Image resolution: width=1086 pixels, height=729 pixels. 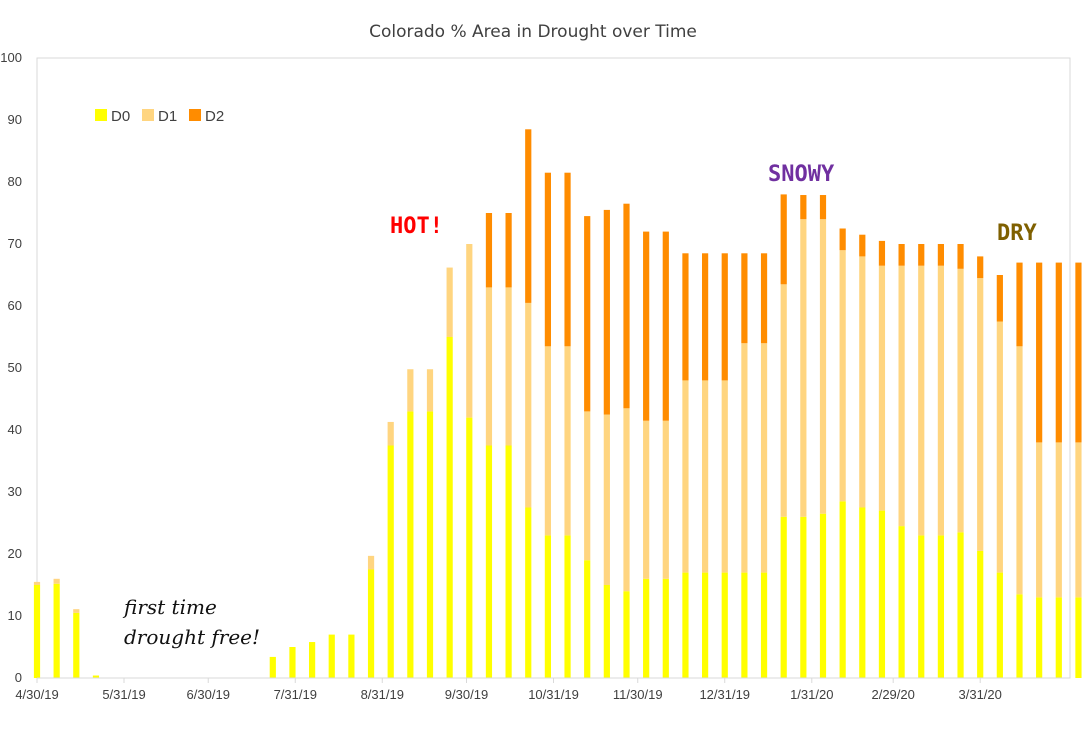 What do you see at coordinates (18, 677) in the screenshot?
I see `y-tick-label: 0` at bounding box center [18, 677].